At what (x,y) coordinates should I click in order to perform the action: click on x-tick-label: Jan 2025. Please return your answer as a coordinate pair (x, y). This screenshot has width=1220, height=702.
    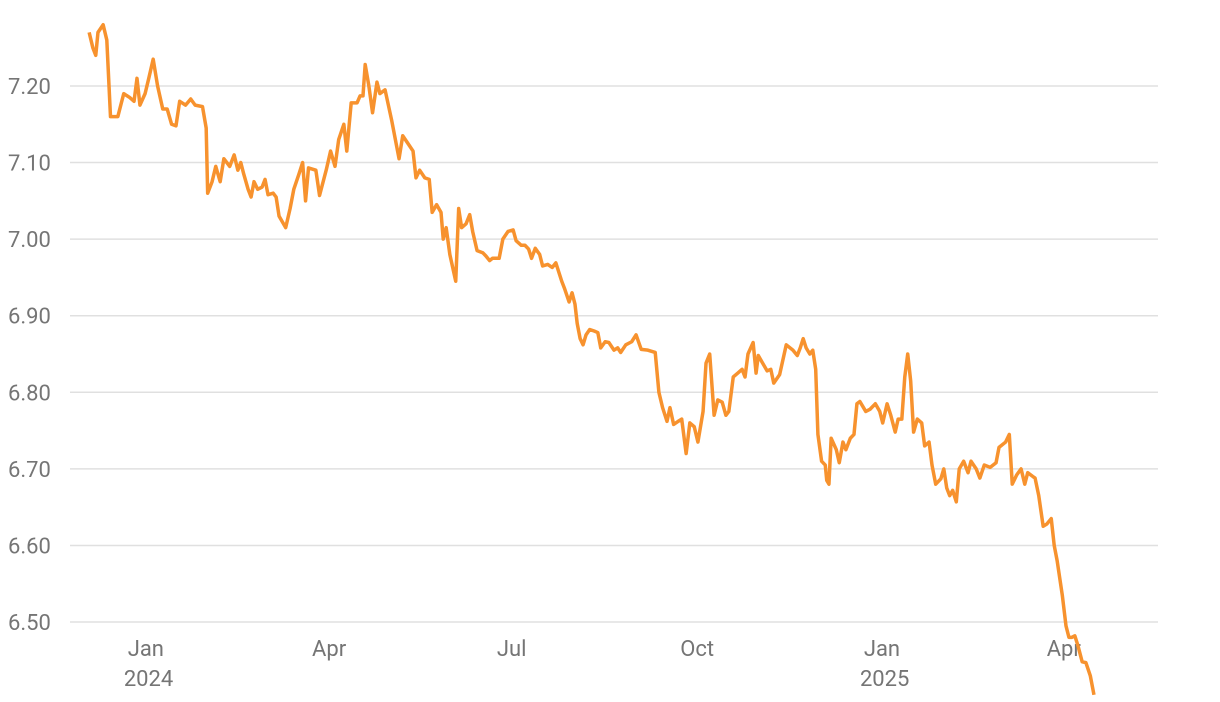
    Looking at the image, I should click on (881, 664).